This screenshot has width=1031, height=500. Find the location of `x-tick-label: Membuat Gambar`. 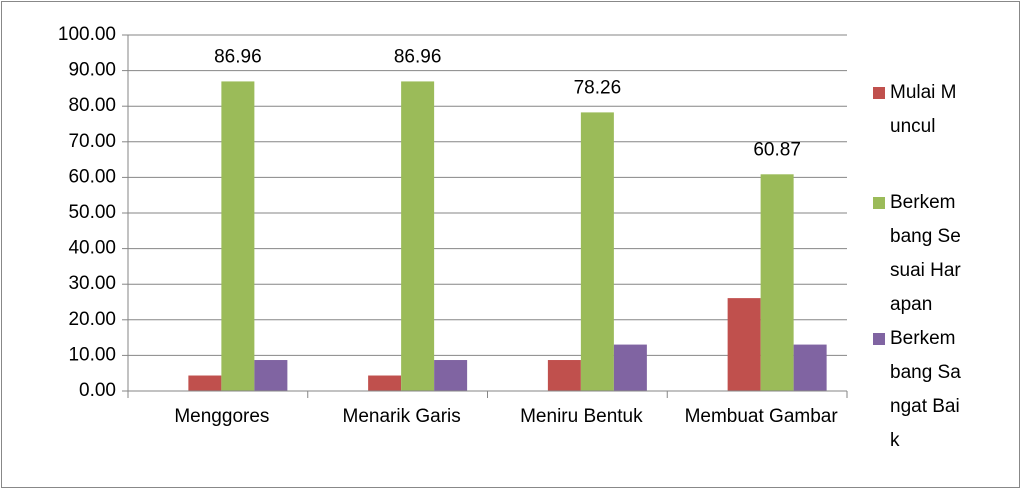

x-tick-label: Membuat Gambar is located at coordinates (761, 416).